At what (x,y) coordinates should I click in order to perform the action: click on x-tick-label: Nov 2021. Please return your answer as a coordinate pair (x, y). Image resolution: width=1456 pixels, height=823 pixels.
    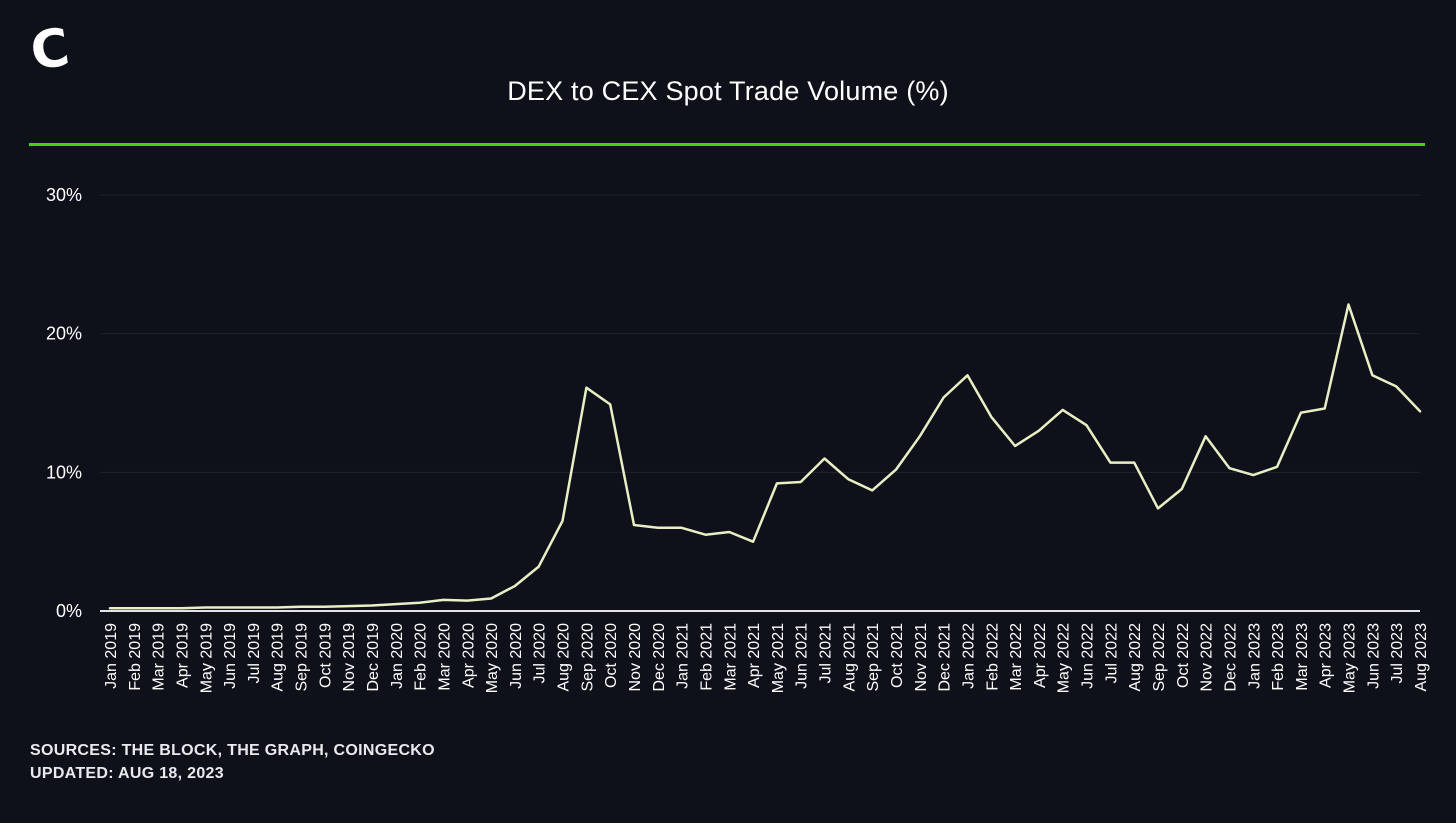
    Looking at the image, I should click on (921, 657).